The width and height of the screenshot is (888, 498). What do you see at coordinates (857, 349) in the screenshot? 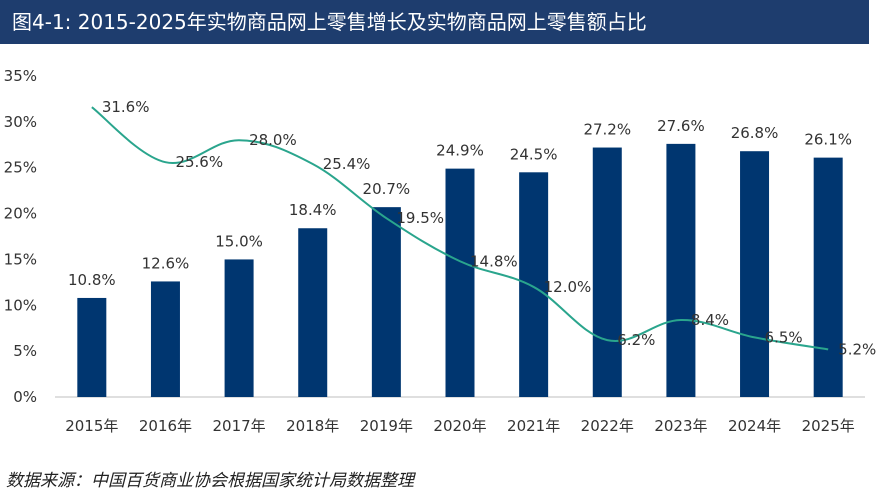
I see `line-value-label: 5.2%` at bounding box center [857, 349].